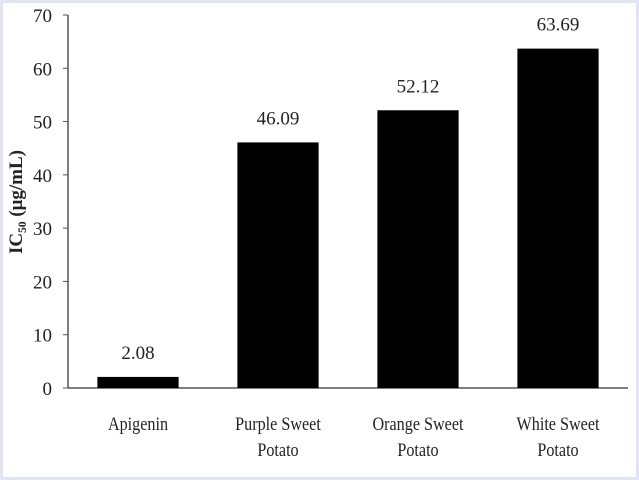 The image size is (639, 480). I want to click on y-tick-label: 70, so click(42, 16).